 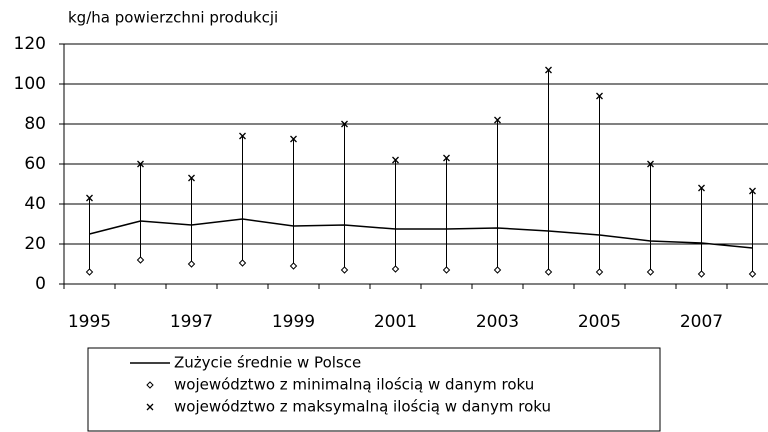 What do you see at coordinates (267, 363) in the screenshot?
I see `legend-label: Zużycie średnie w Polsce` at bounding box center [267, 363].